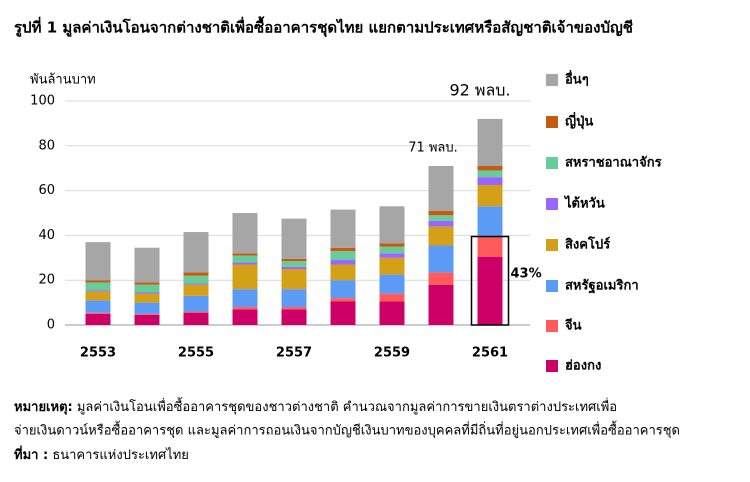 This screenshot has width=750, height=482. I want to click on x-tick-label: 2557, so click(294, 353).